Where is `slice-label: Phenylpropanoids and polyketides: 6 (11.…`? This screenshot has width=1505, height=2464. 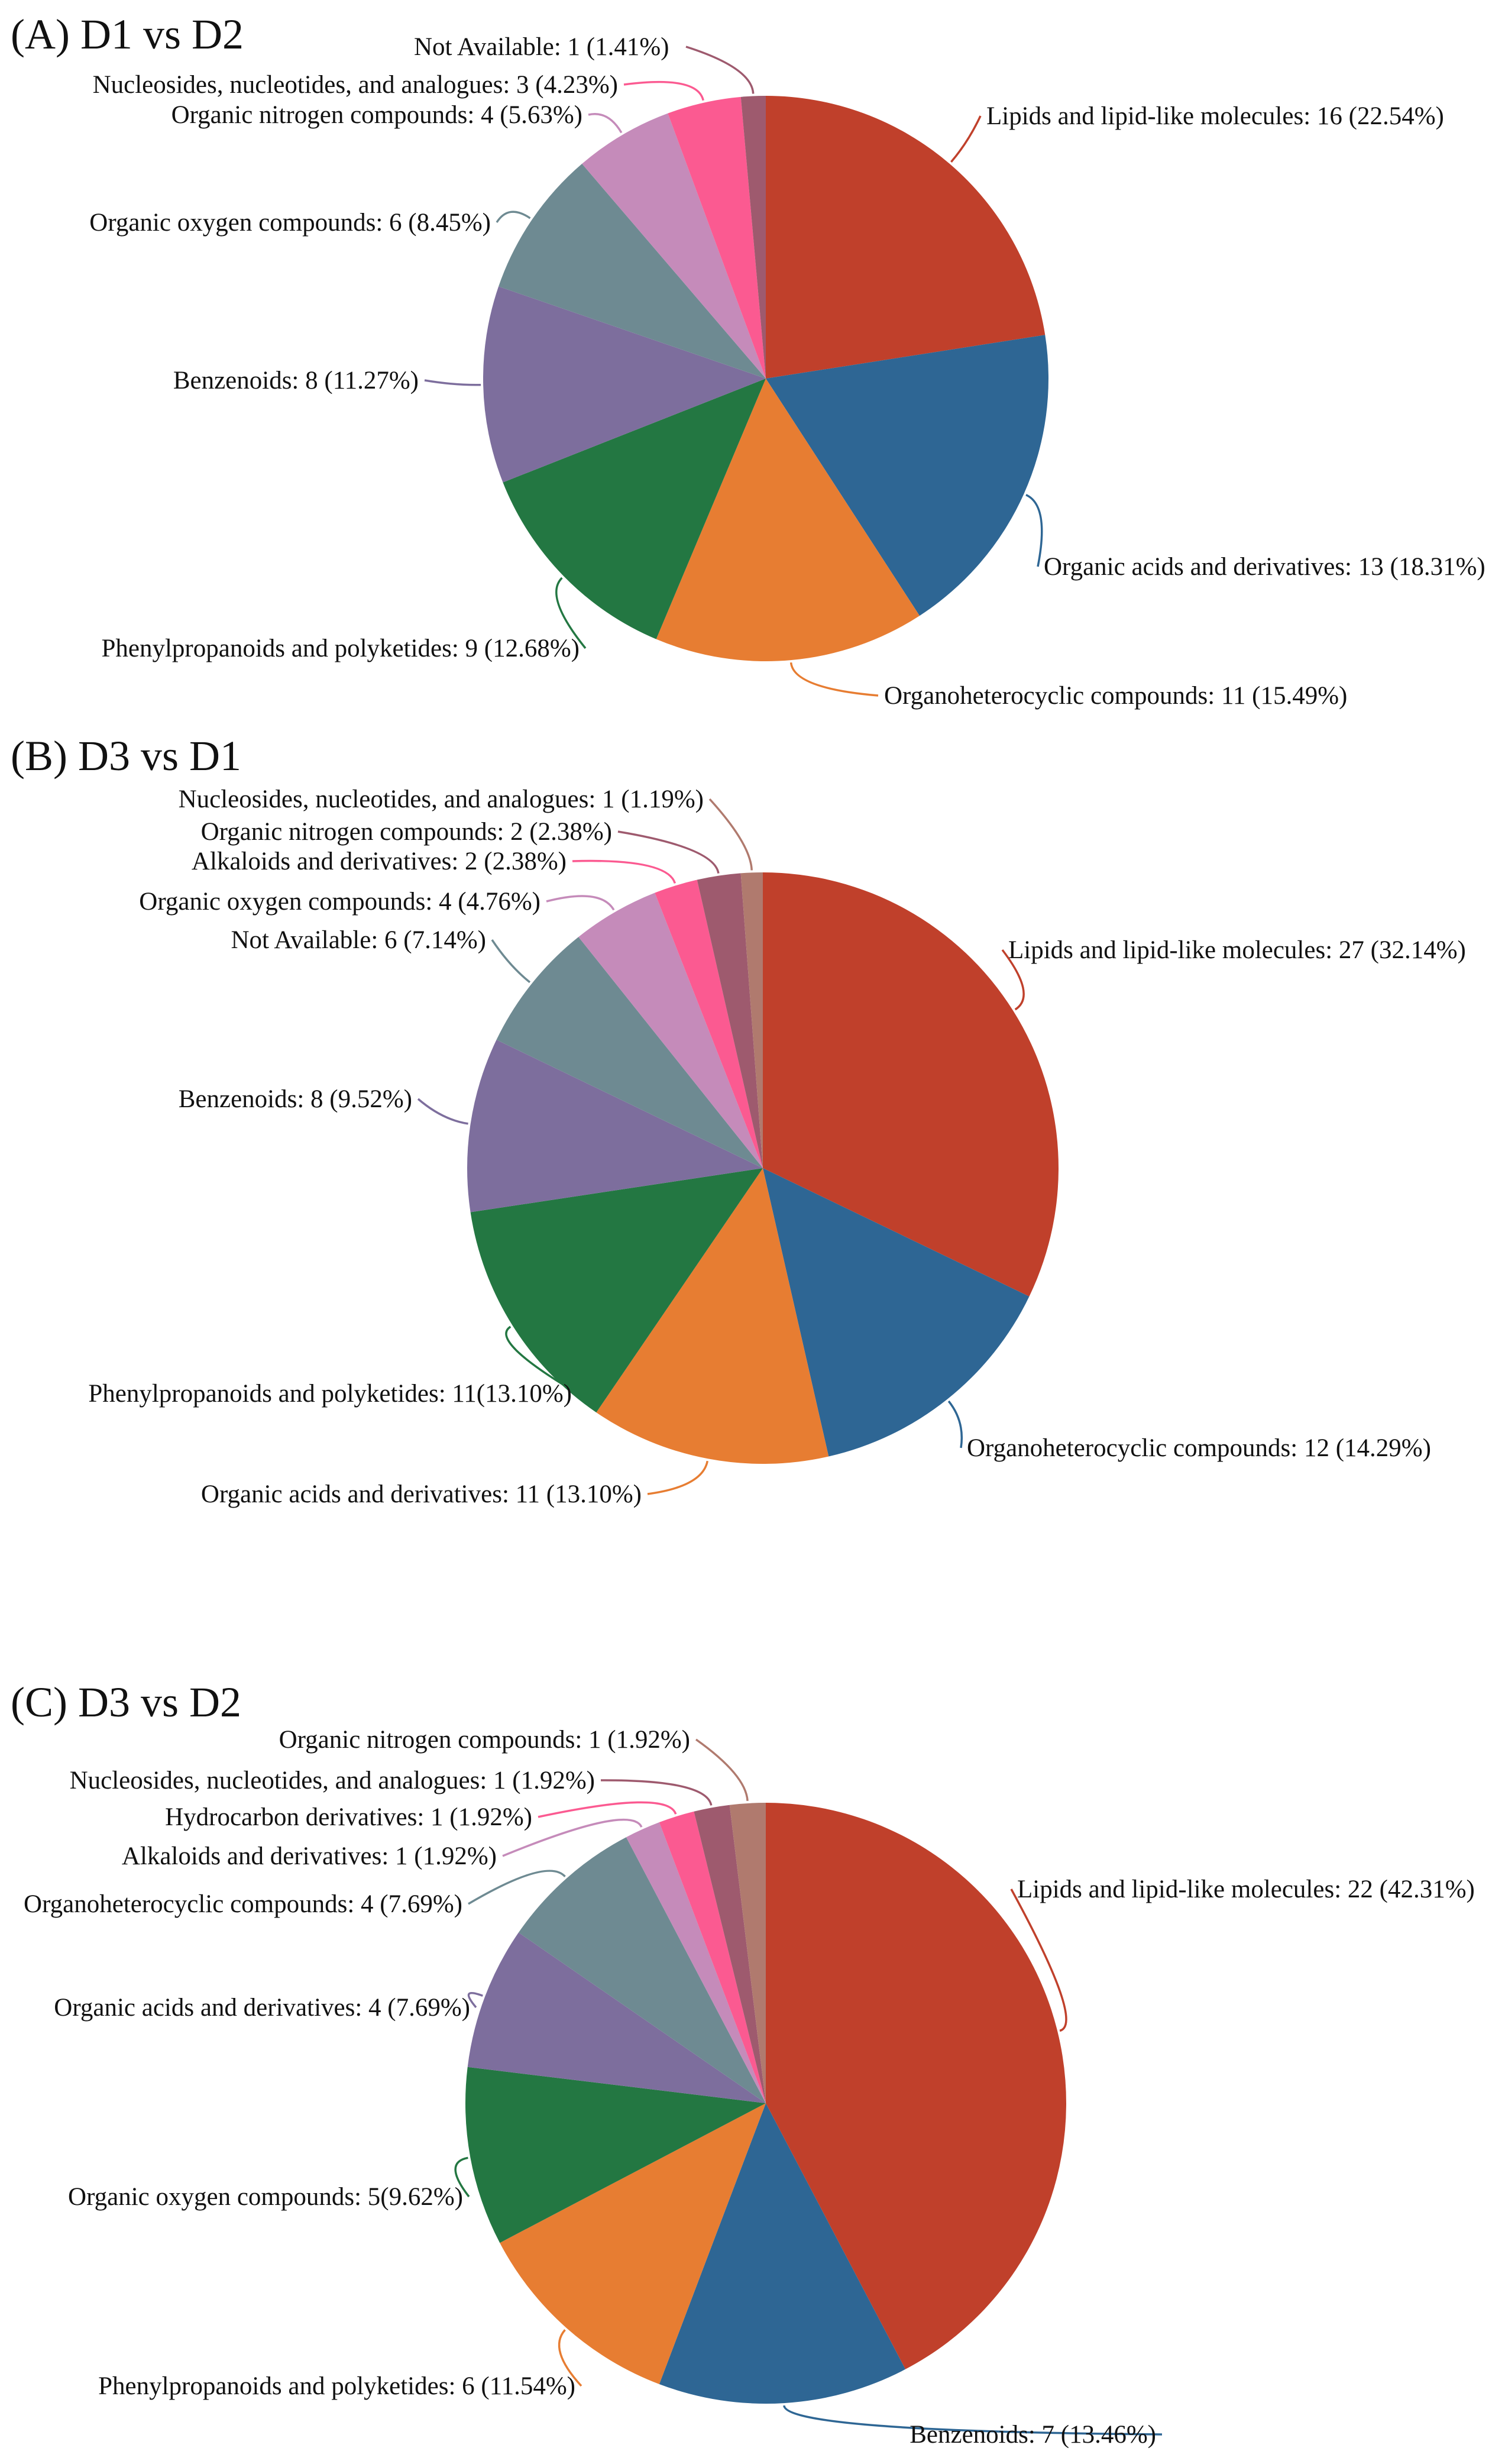
slice-label: Phenylpropanoids and polyketides: 6 (11.… is located at coordinates (336, 2386).